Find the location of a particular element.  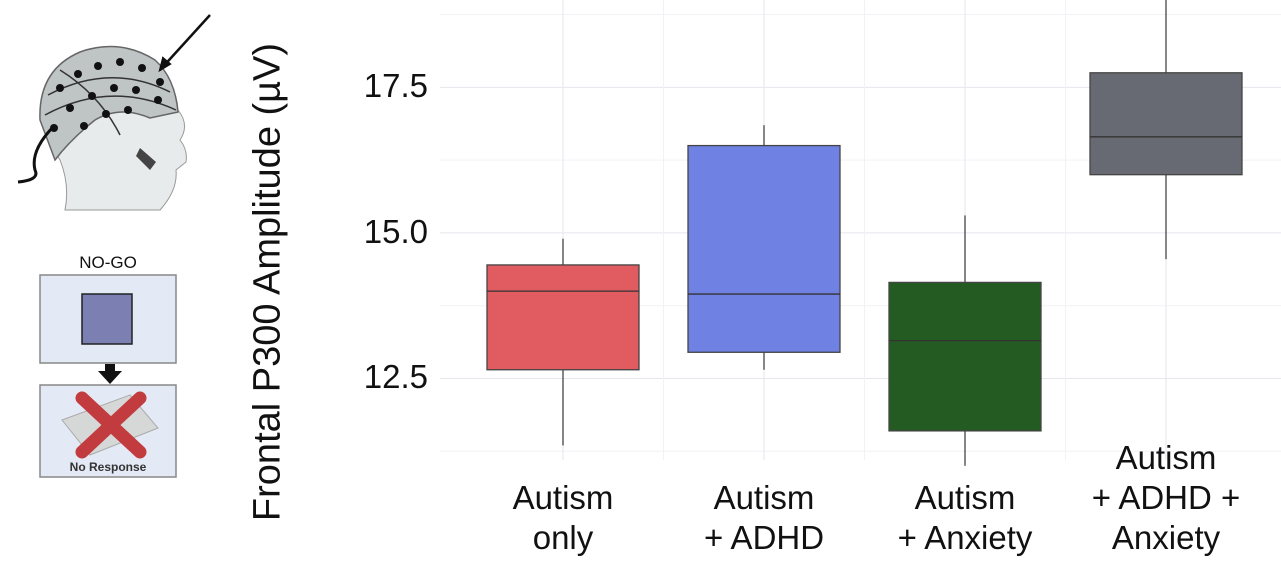

x-category-label: Autism + ADHD + Anxiety is located at coordinates (1166, 498).